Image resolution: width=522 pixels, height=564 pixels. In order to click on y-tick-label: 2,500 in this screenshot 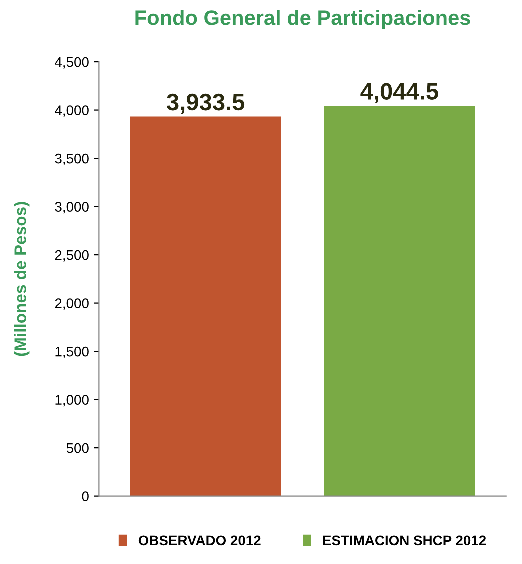, I will do `click(72, 256)`.